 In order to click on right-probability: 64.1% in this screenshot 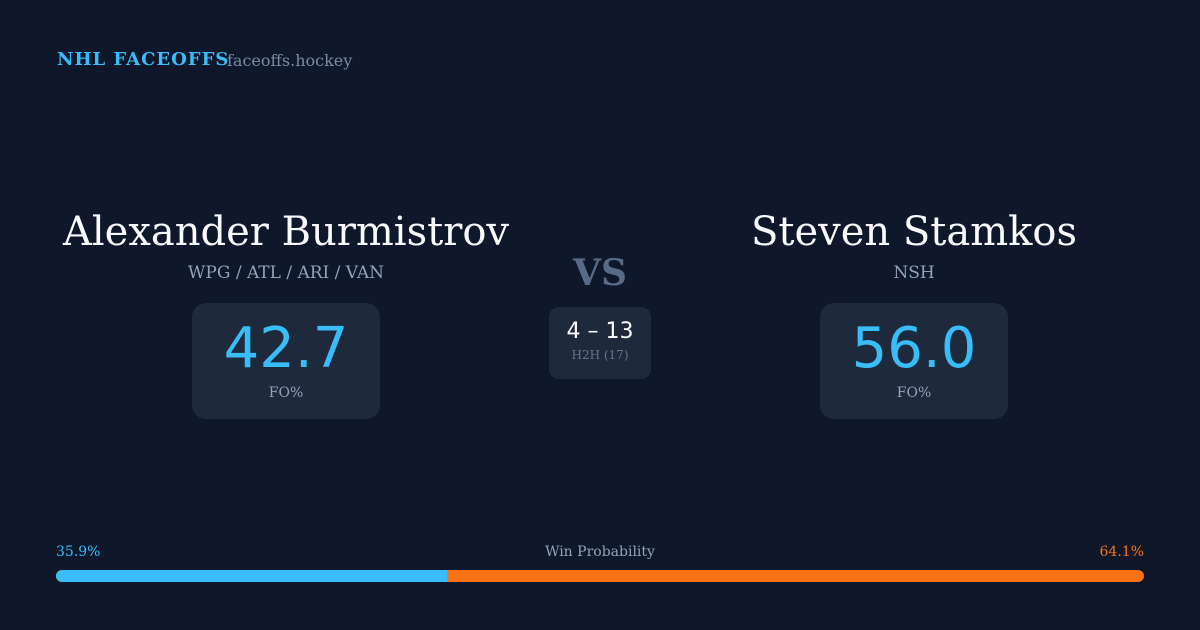, I will do `click(1121, 552)`.